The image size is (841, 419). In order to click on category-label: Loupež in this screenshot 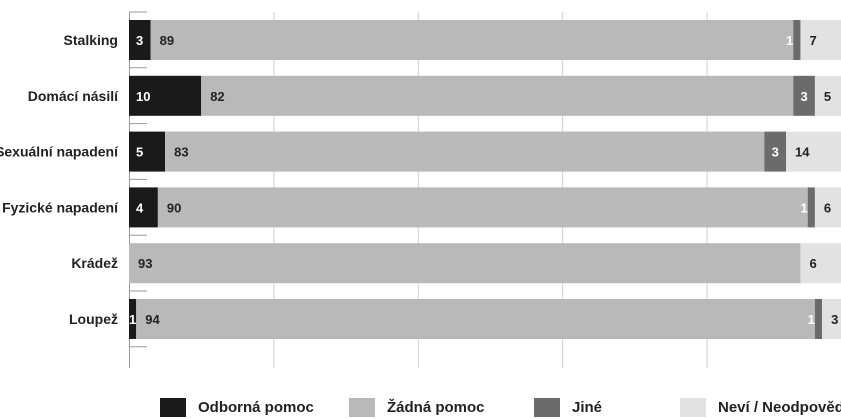, I will do `click(93, 319)`.